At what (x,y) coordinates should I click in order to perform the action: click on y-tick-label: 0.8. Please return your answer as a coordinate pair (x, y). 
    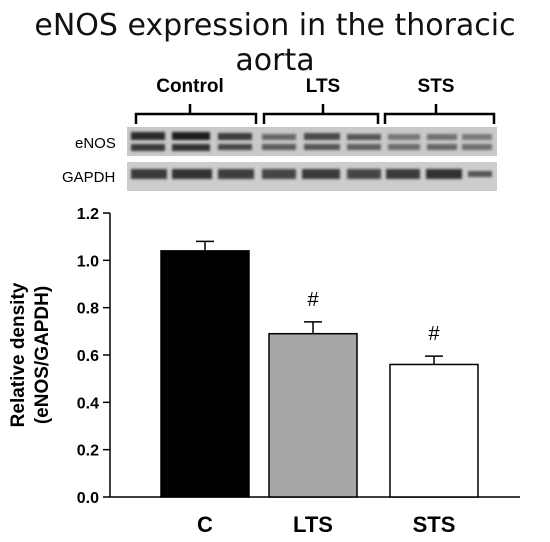
    Looking at the image, I should click on (88, 309).